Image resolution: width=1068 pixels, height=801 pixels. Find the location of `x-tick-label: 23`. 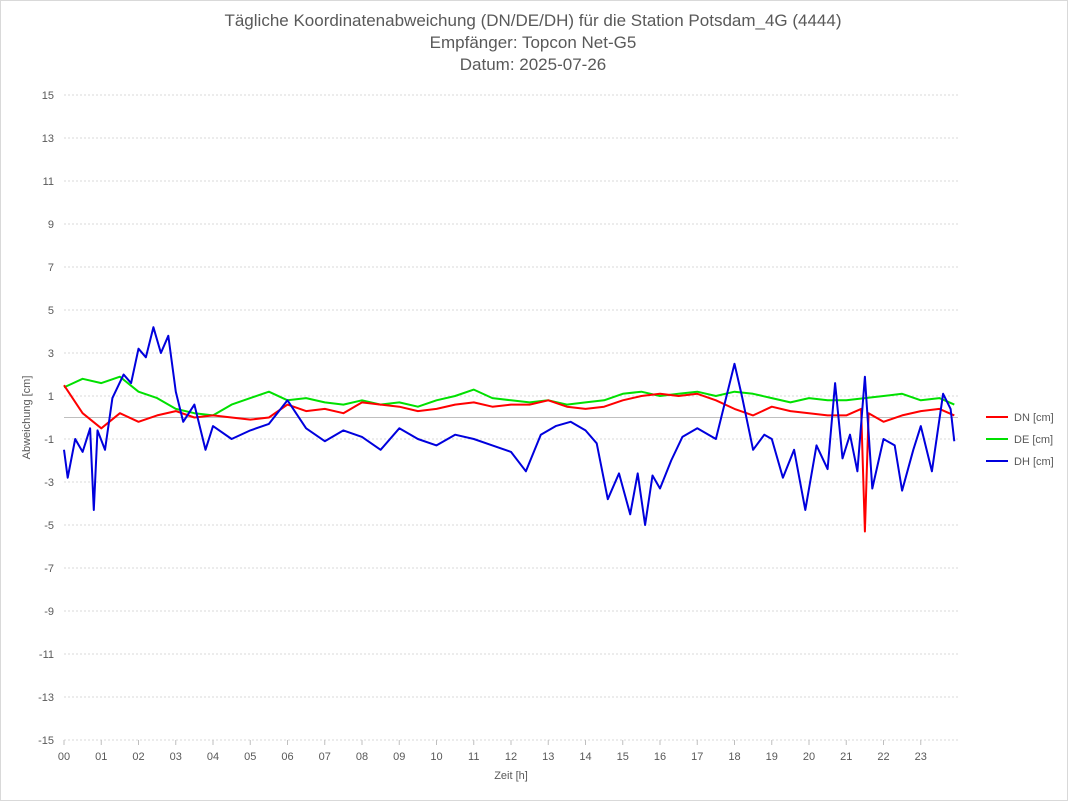

x-tick-label: 23 is located at coordinates (921, 757).